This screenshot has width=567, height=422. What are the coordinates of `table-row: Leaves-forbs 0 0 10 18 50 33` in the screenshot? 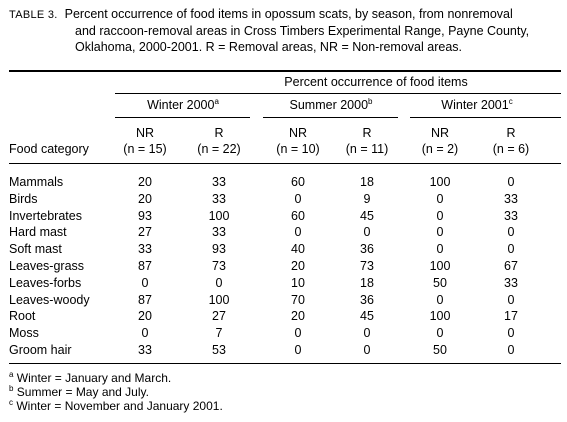 It's located at (283, 284).